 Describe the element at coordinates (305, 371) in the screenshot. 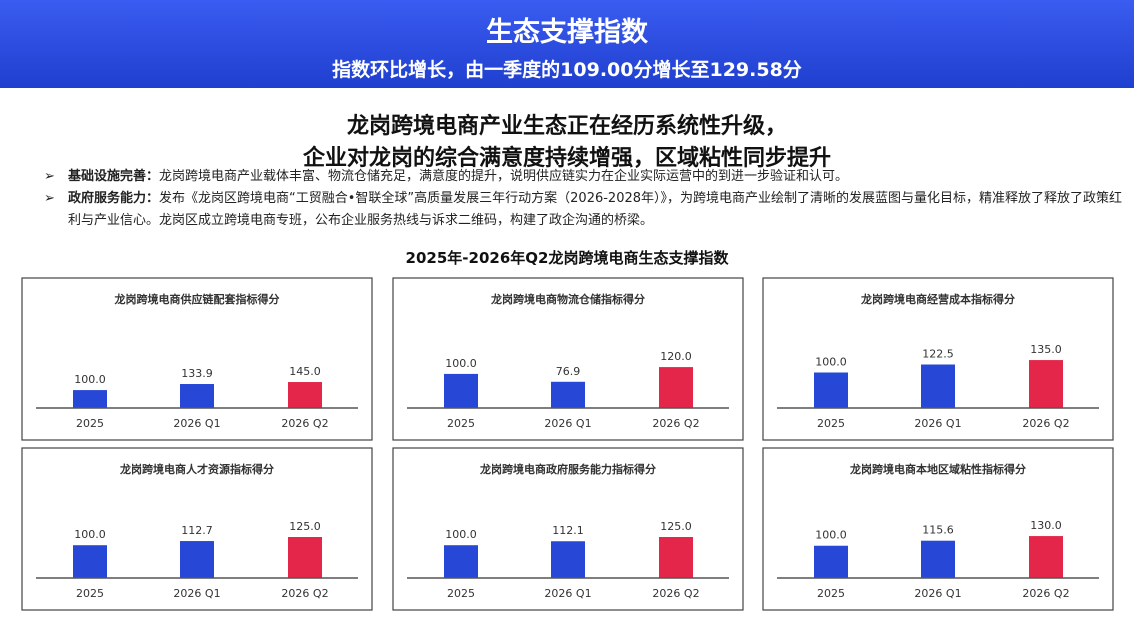

I see `value-label: 145.0` at that location.